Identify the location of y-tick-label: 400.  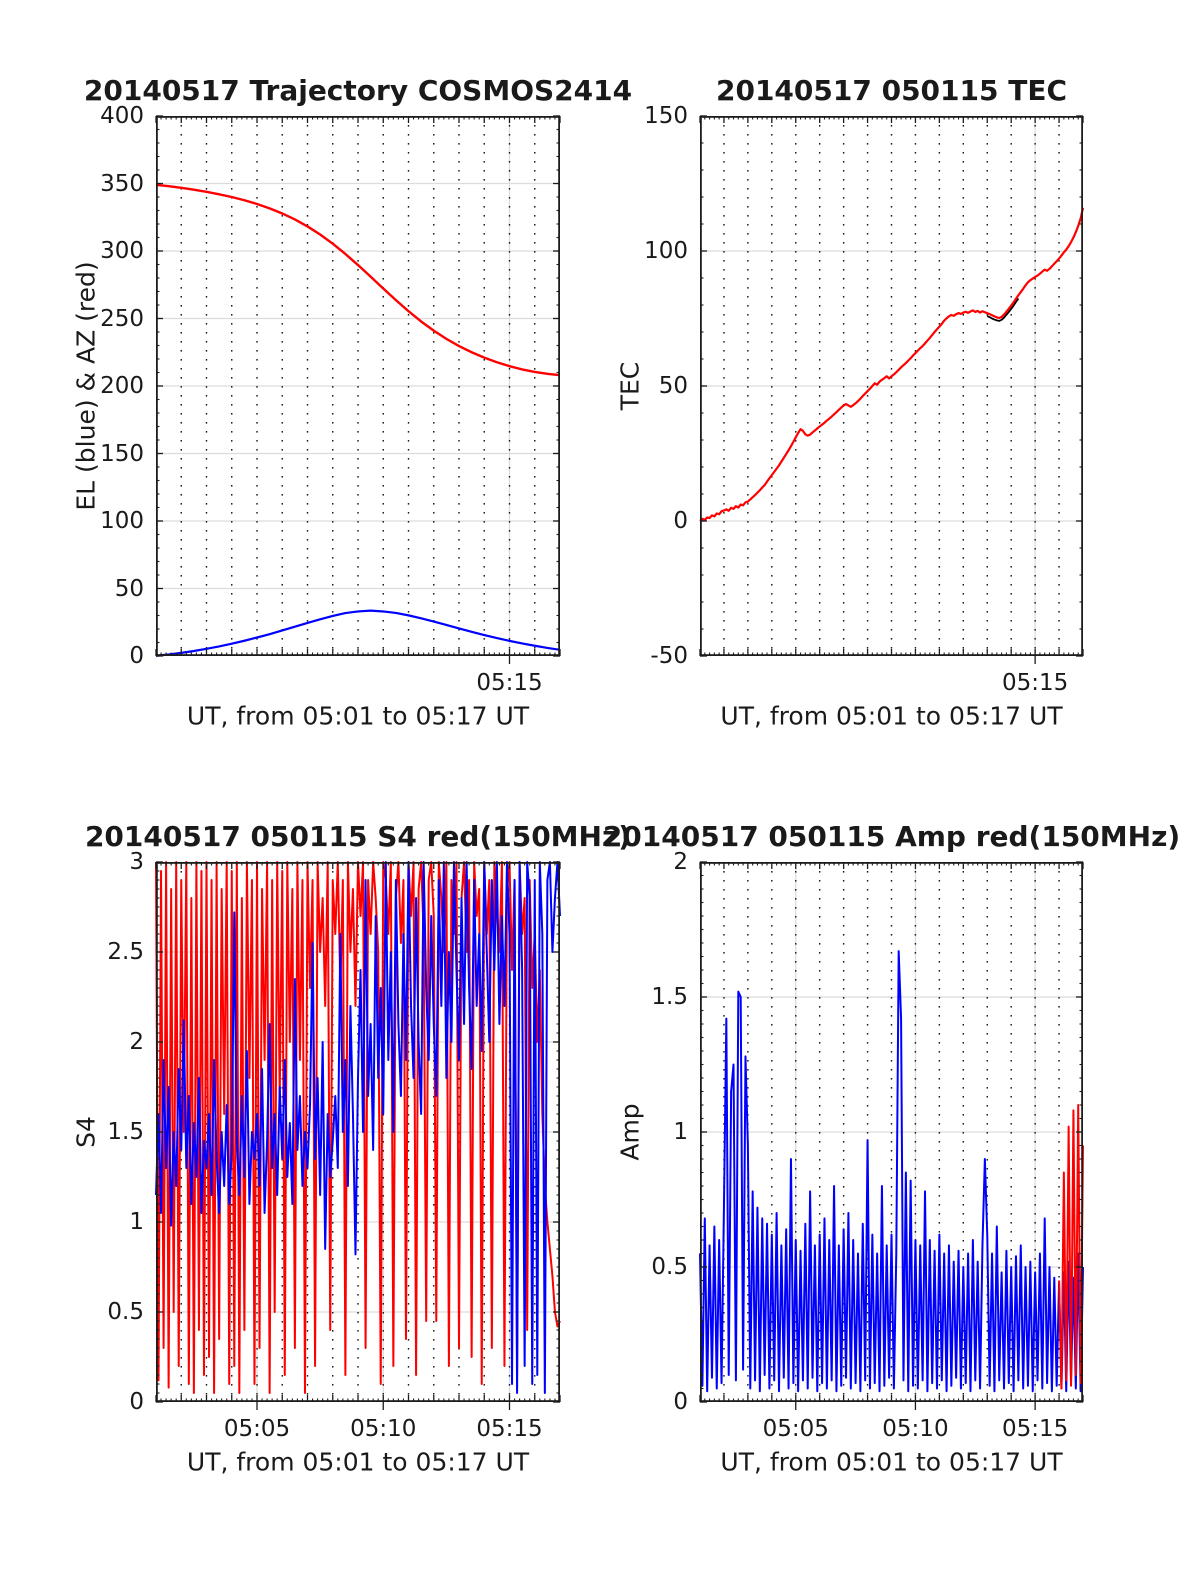
(122, 116).